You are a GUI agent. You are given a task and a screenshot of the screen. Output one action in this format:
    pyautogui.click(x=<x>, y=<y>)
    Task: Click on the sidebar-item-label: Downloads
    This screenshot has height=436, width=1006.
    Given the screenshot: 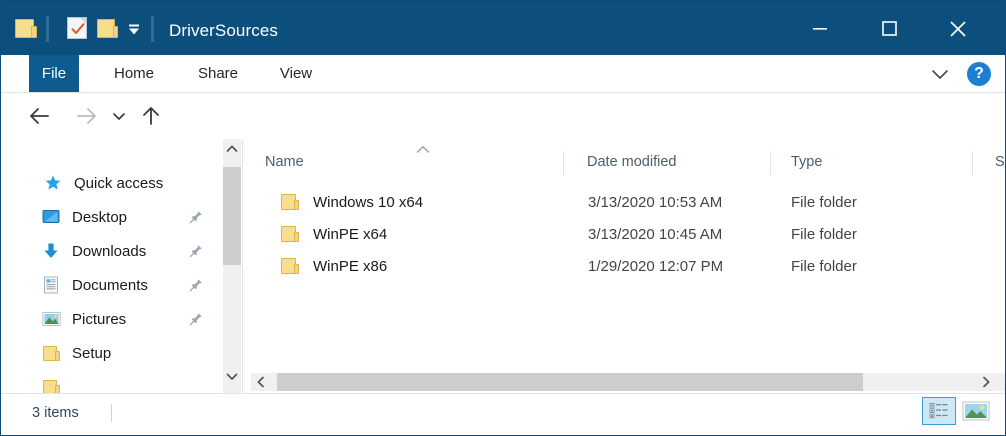 What is the action you would take?
    pyautogui.click(x=109, y=251)
    